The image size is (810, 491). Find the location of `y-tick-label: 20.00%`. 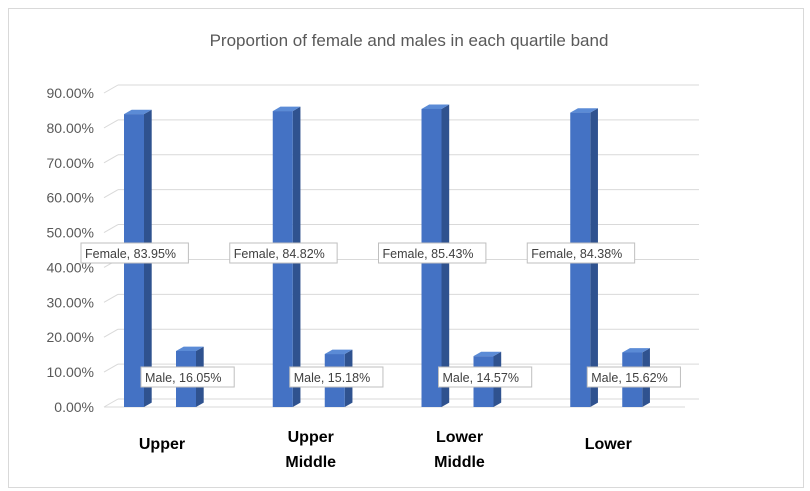

y-tick-label: 20.00% is located at coordinates (70, 337).